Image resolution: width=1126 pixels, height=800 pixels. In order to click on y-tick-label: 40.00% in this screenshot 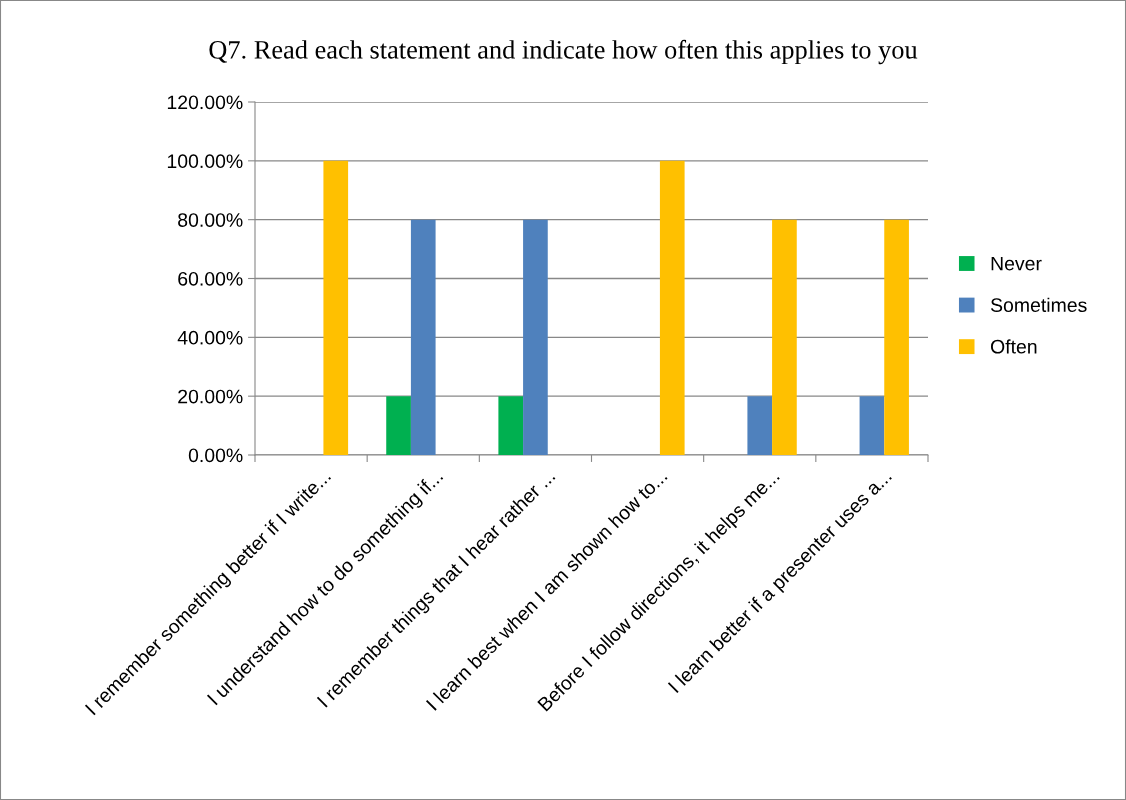, I will do `click(210, 337)`.